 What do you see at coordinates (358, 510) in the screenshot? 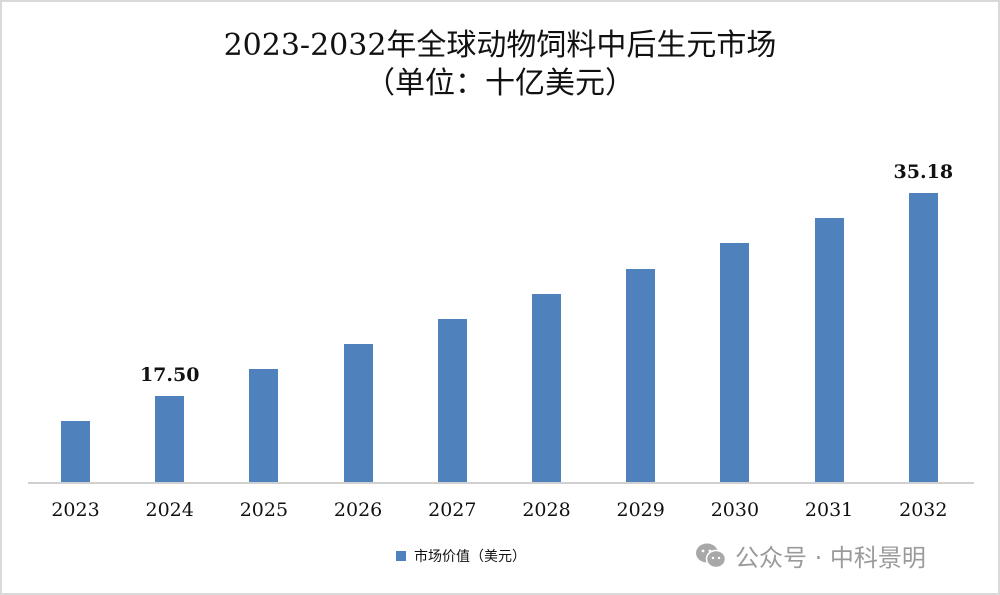
I see `x-tick-label: 2026` at bounding box center [358, 510].